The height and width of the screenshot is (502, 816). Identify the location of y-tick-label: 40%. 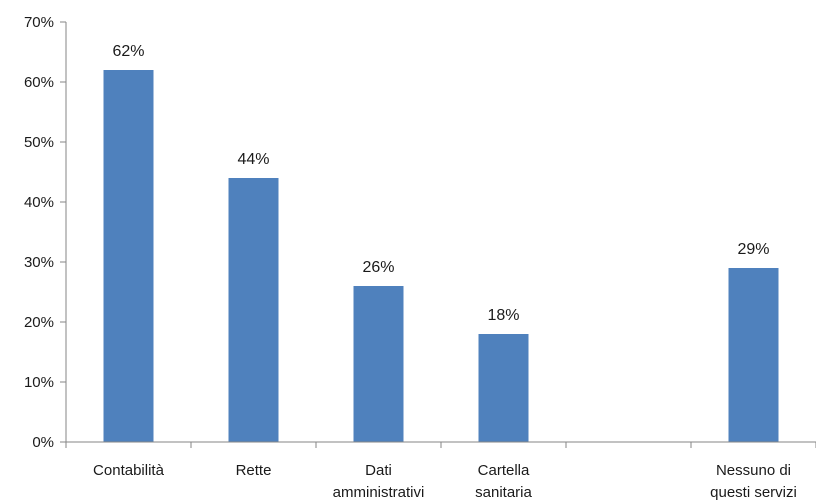
(39, 202).